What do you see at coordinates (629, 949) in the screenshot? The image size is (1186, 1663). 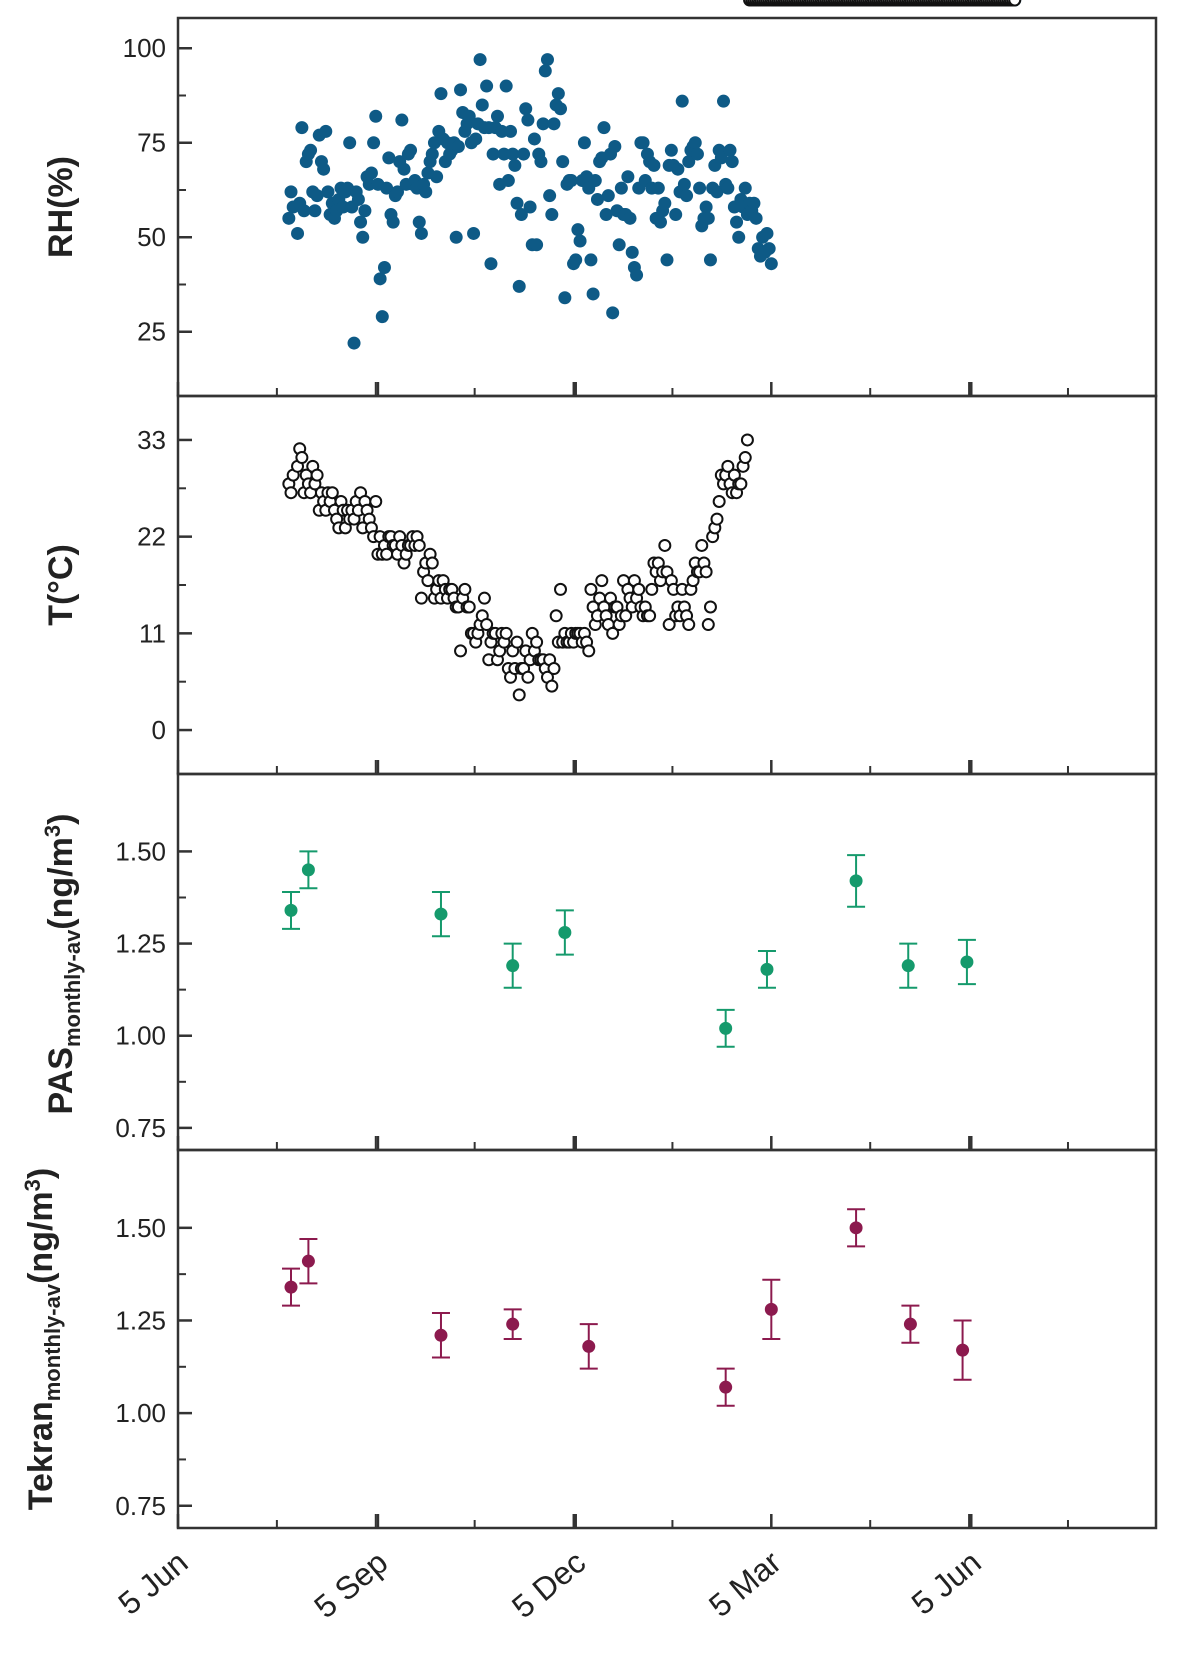 I see `panel-pas-points` at bounding box center [629, 949].